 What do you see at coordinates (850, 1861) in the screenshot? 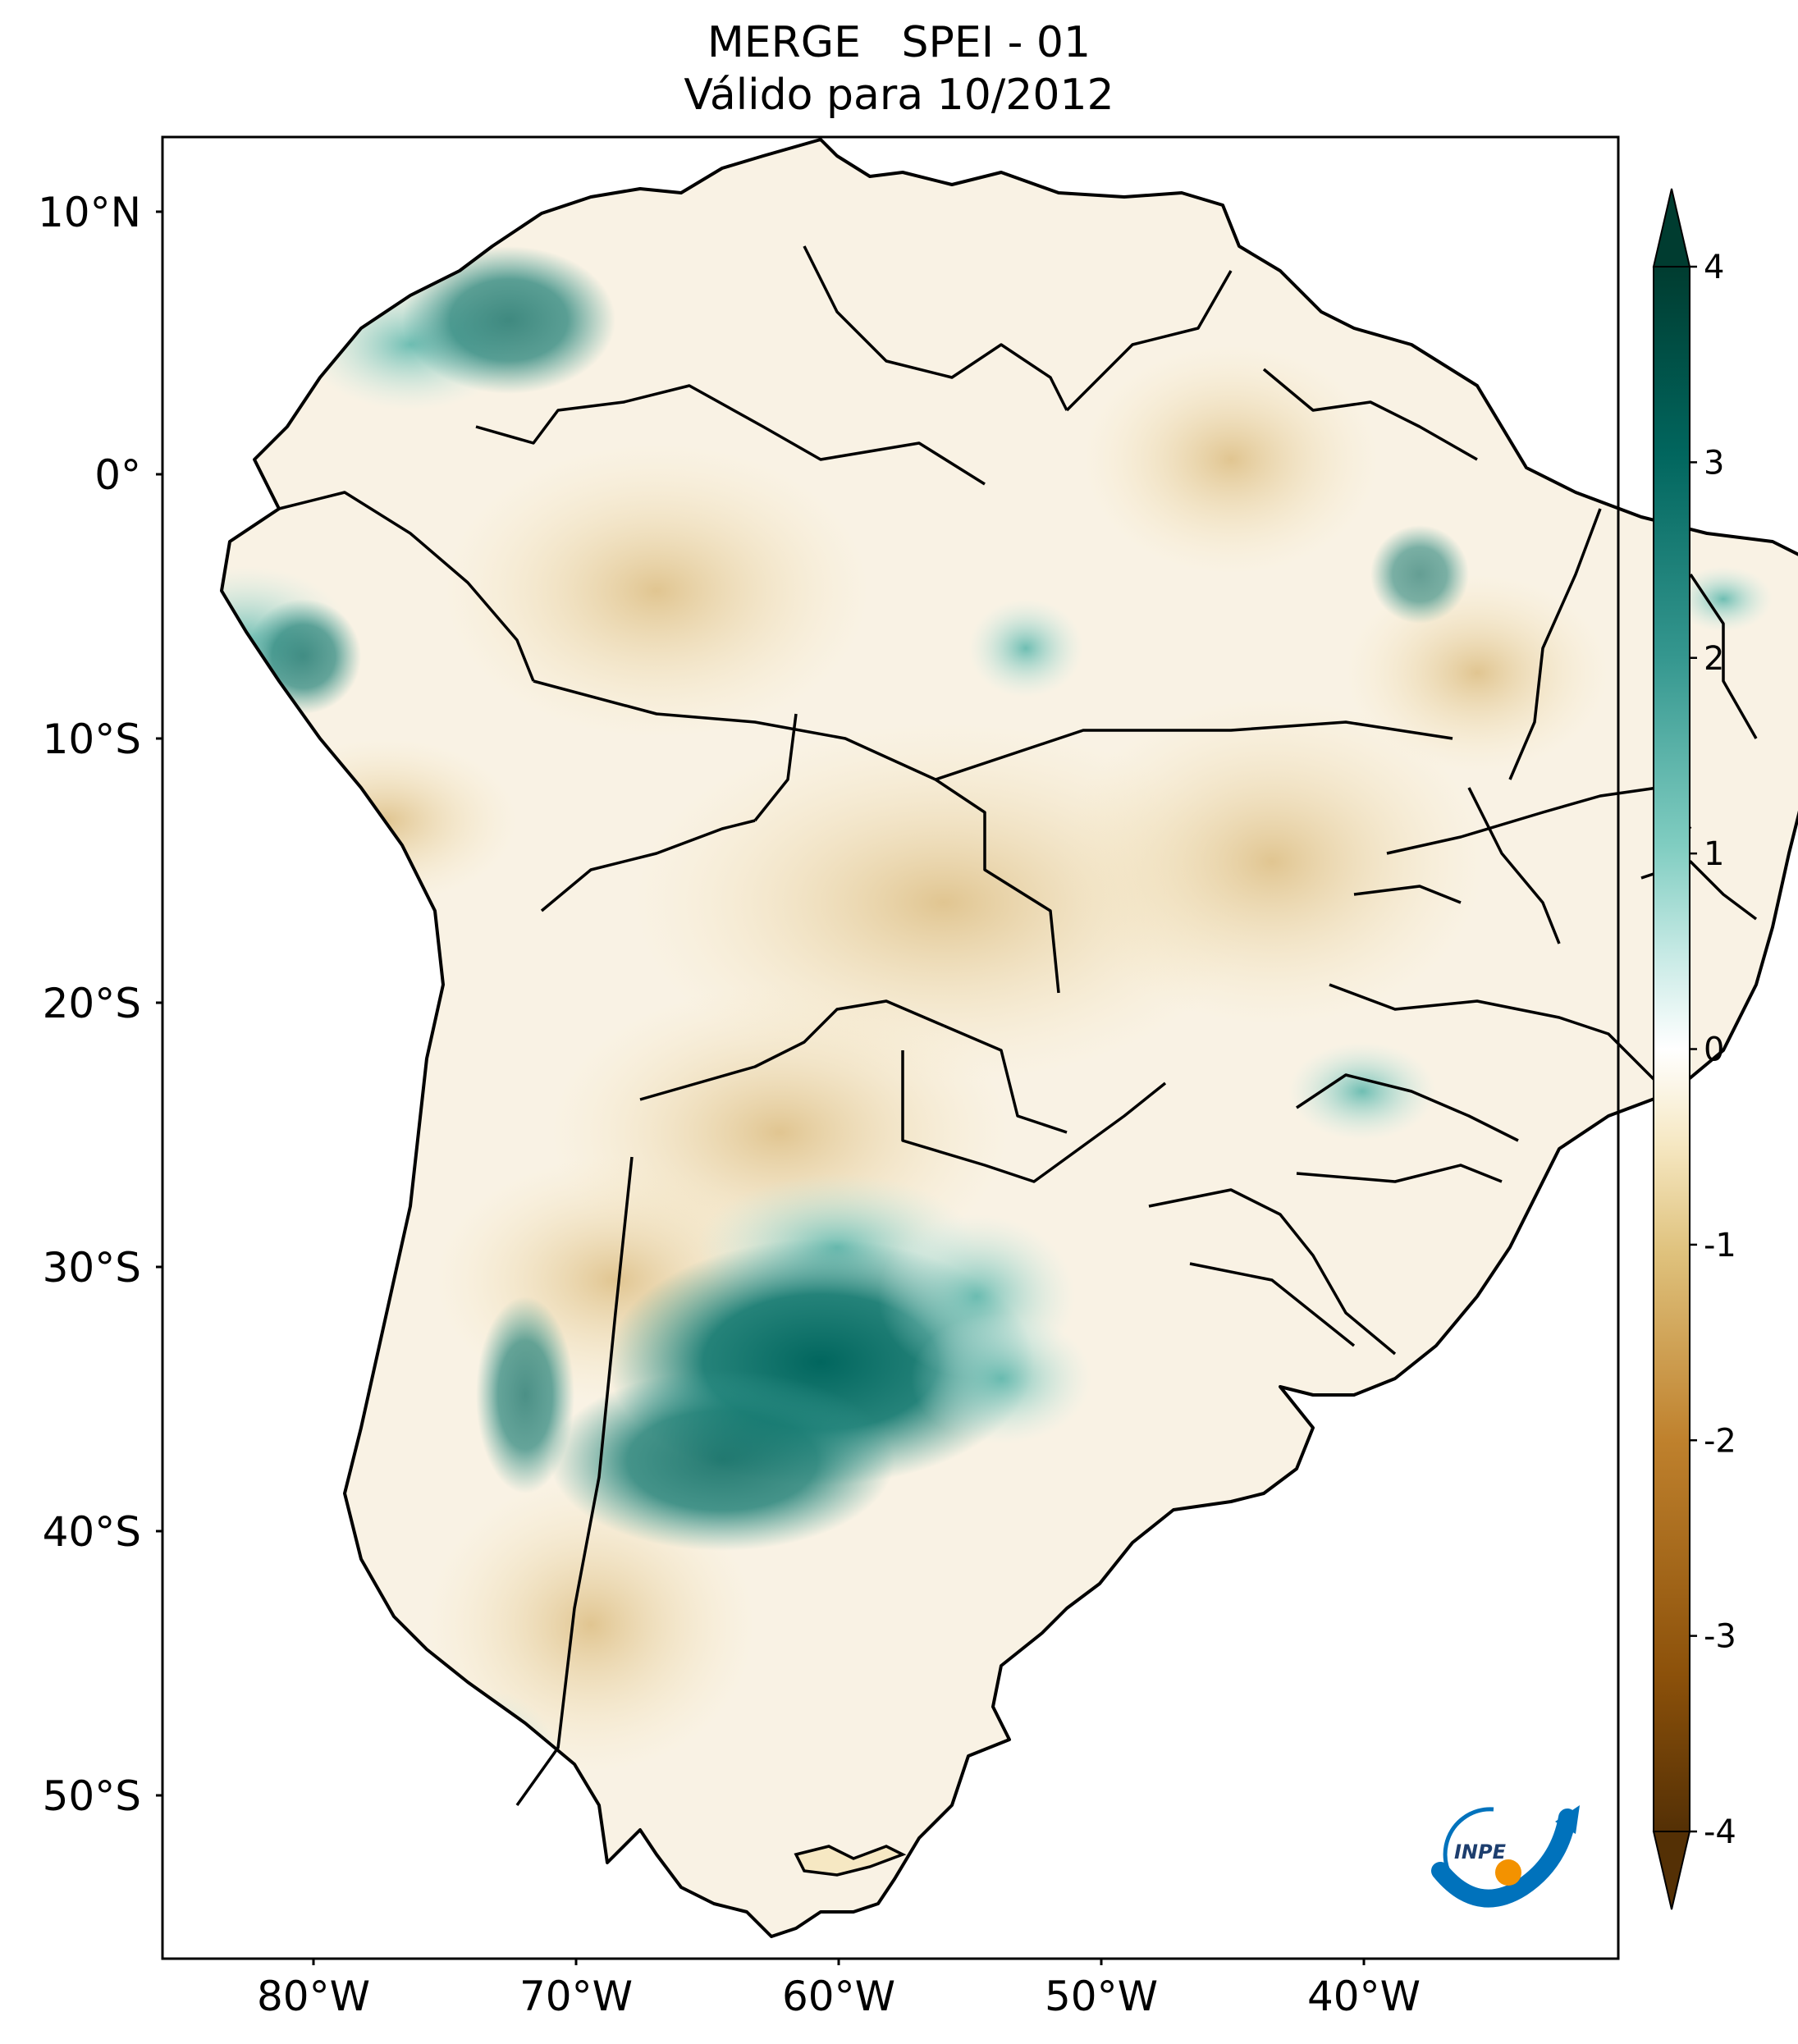
I see `falklands` at bounding box center [850, 1861].